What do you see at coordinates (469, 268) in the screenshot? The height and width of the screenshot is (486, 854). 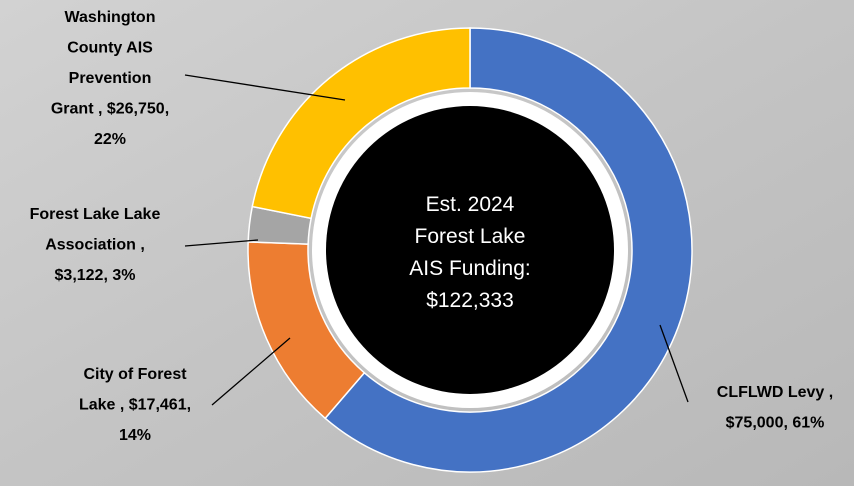 I see `center-text-line: AIS Funding:` at bounding box center [469, 268].